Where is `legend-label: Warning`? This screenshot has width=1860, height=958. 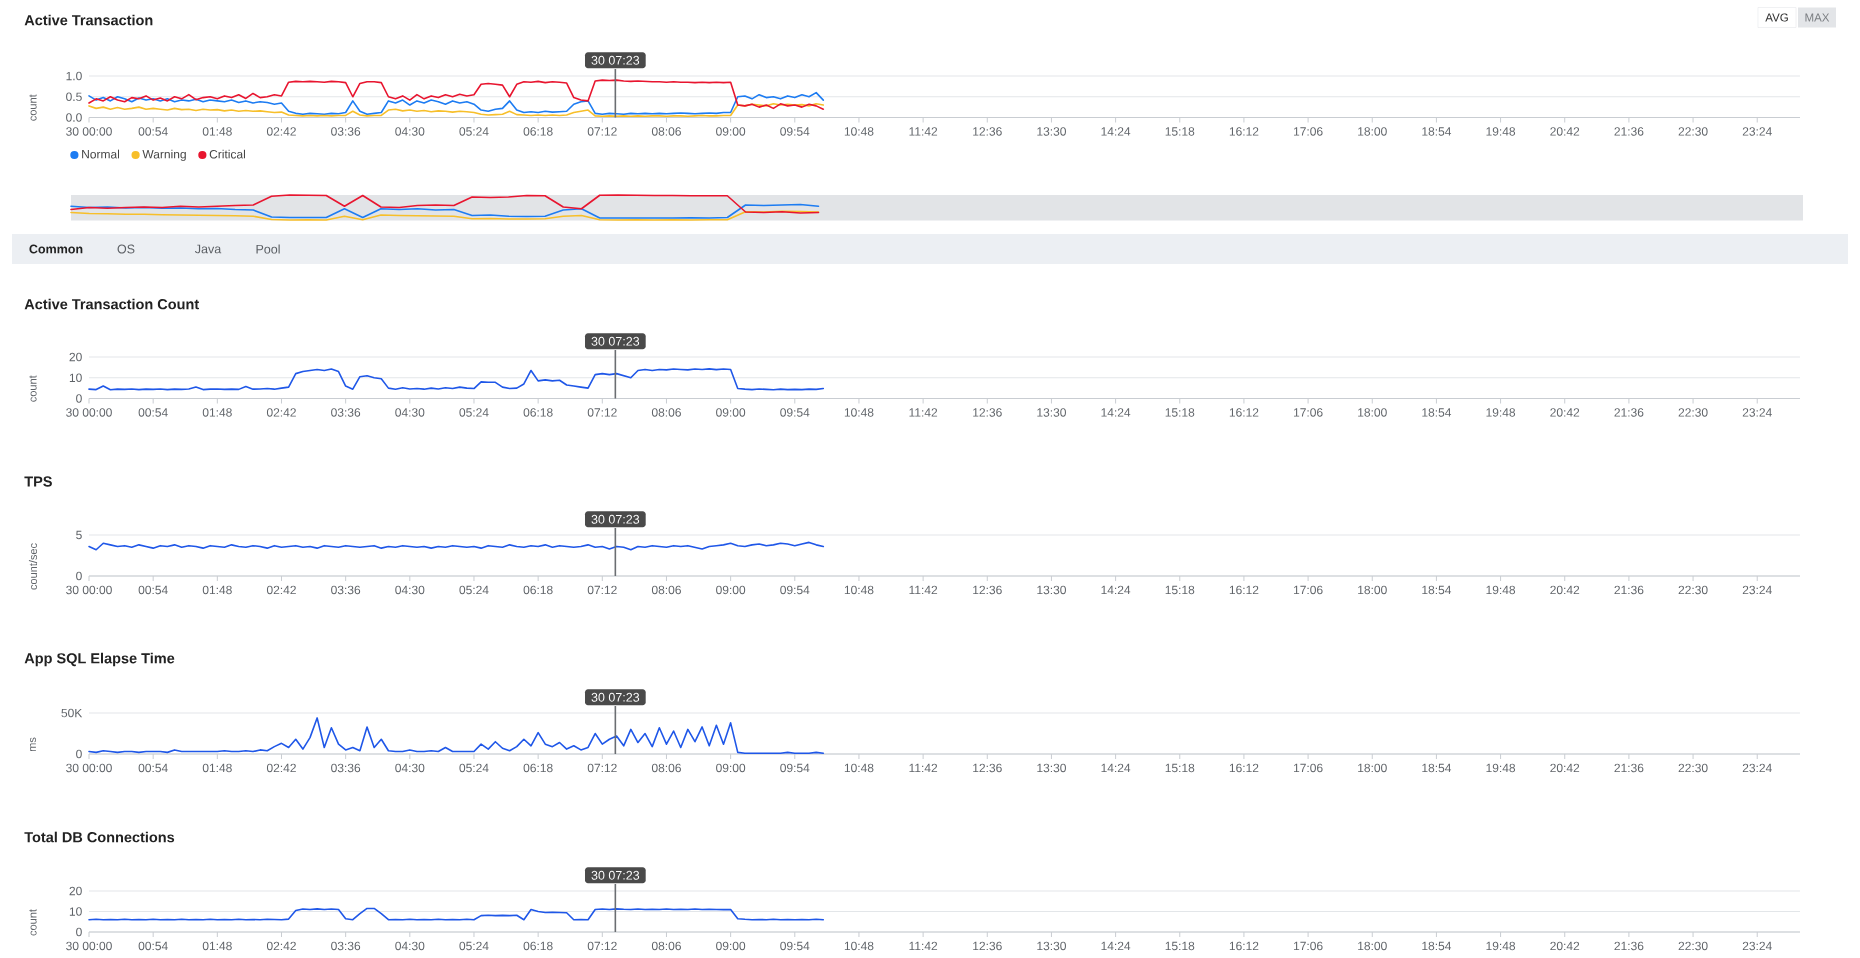
legend-label: Warning is located at coordinates (164, 155).